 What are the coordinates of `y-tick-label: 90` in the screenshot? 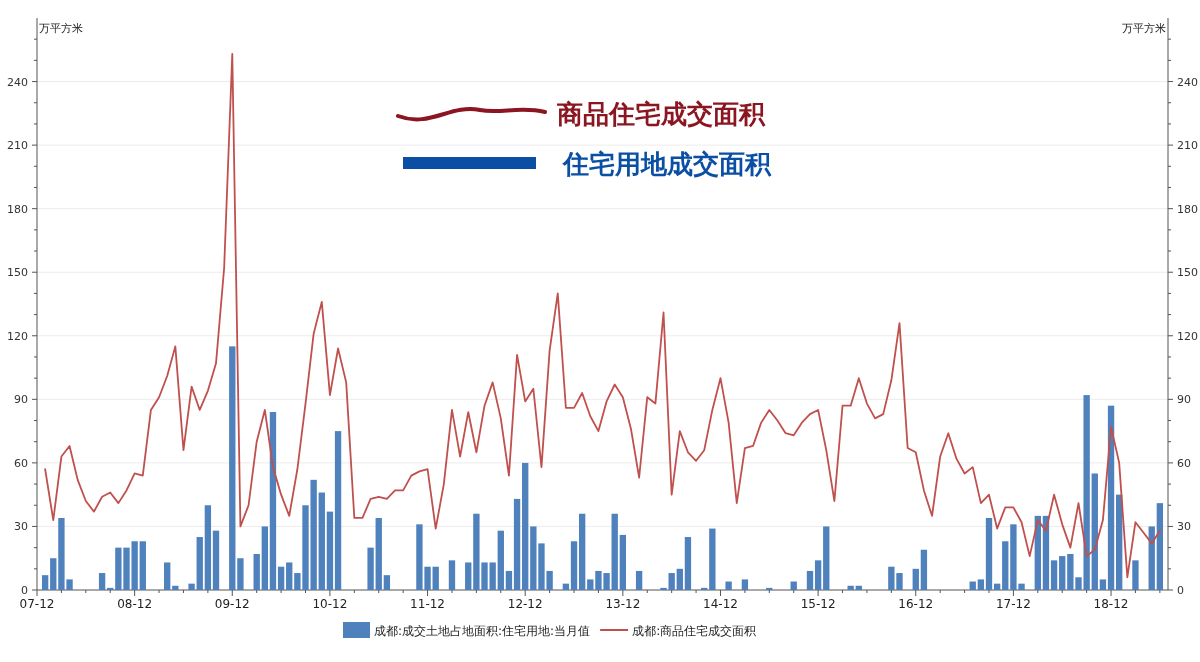 It's located at (21, 400).